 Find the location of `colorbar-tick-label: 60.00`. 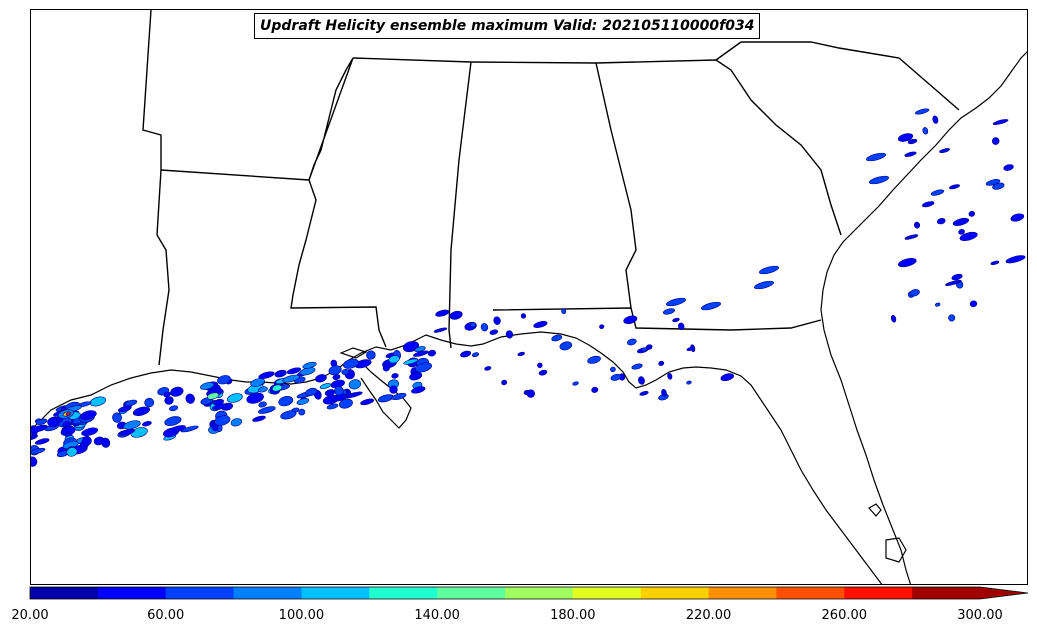

colorbar-tick-label: 60.00 is located at coordinates (166, 615).